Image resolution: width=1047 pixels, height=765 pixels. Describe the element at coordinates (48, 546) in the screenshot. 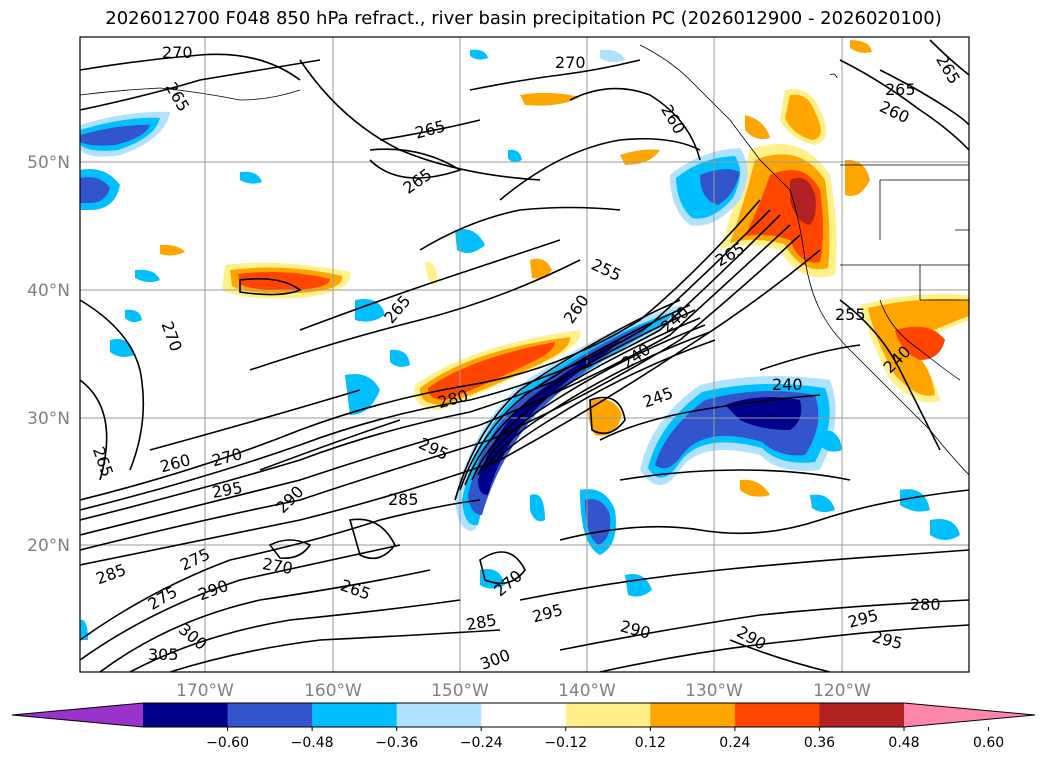

I see `lat-label: 20°N` at that location.